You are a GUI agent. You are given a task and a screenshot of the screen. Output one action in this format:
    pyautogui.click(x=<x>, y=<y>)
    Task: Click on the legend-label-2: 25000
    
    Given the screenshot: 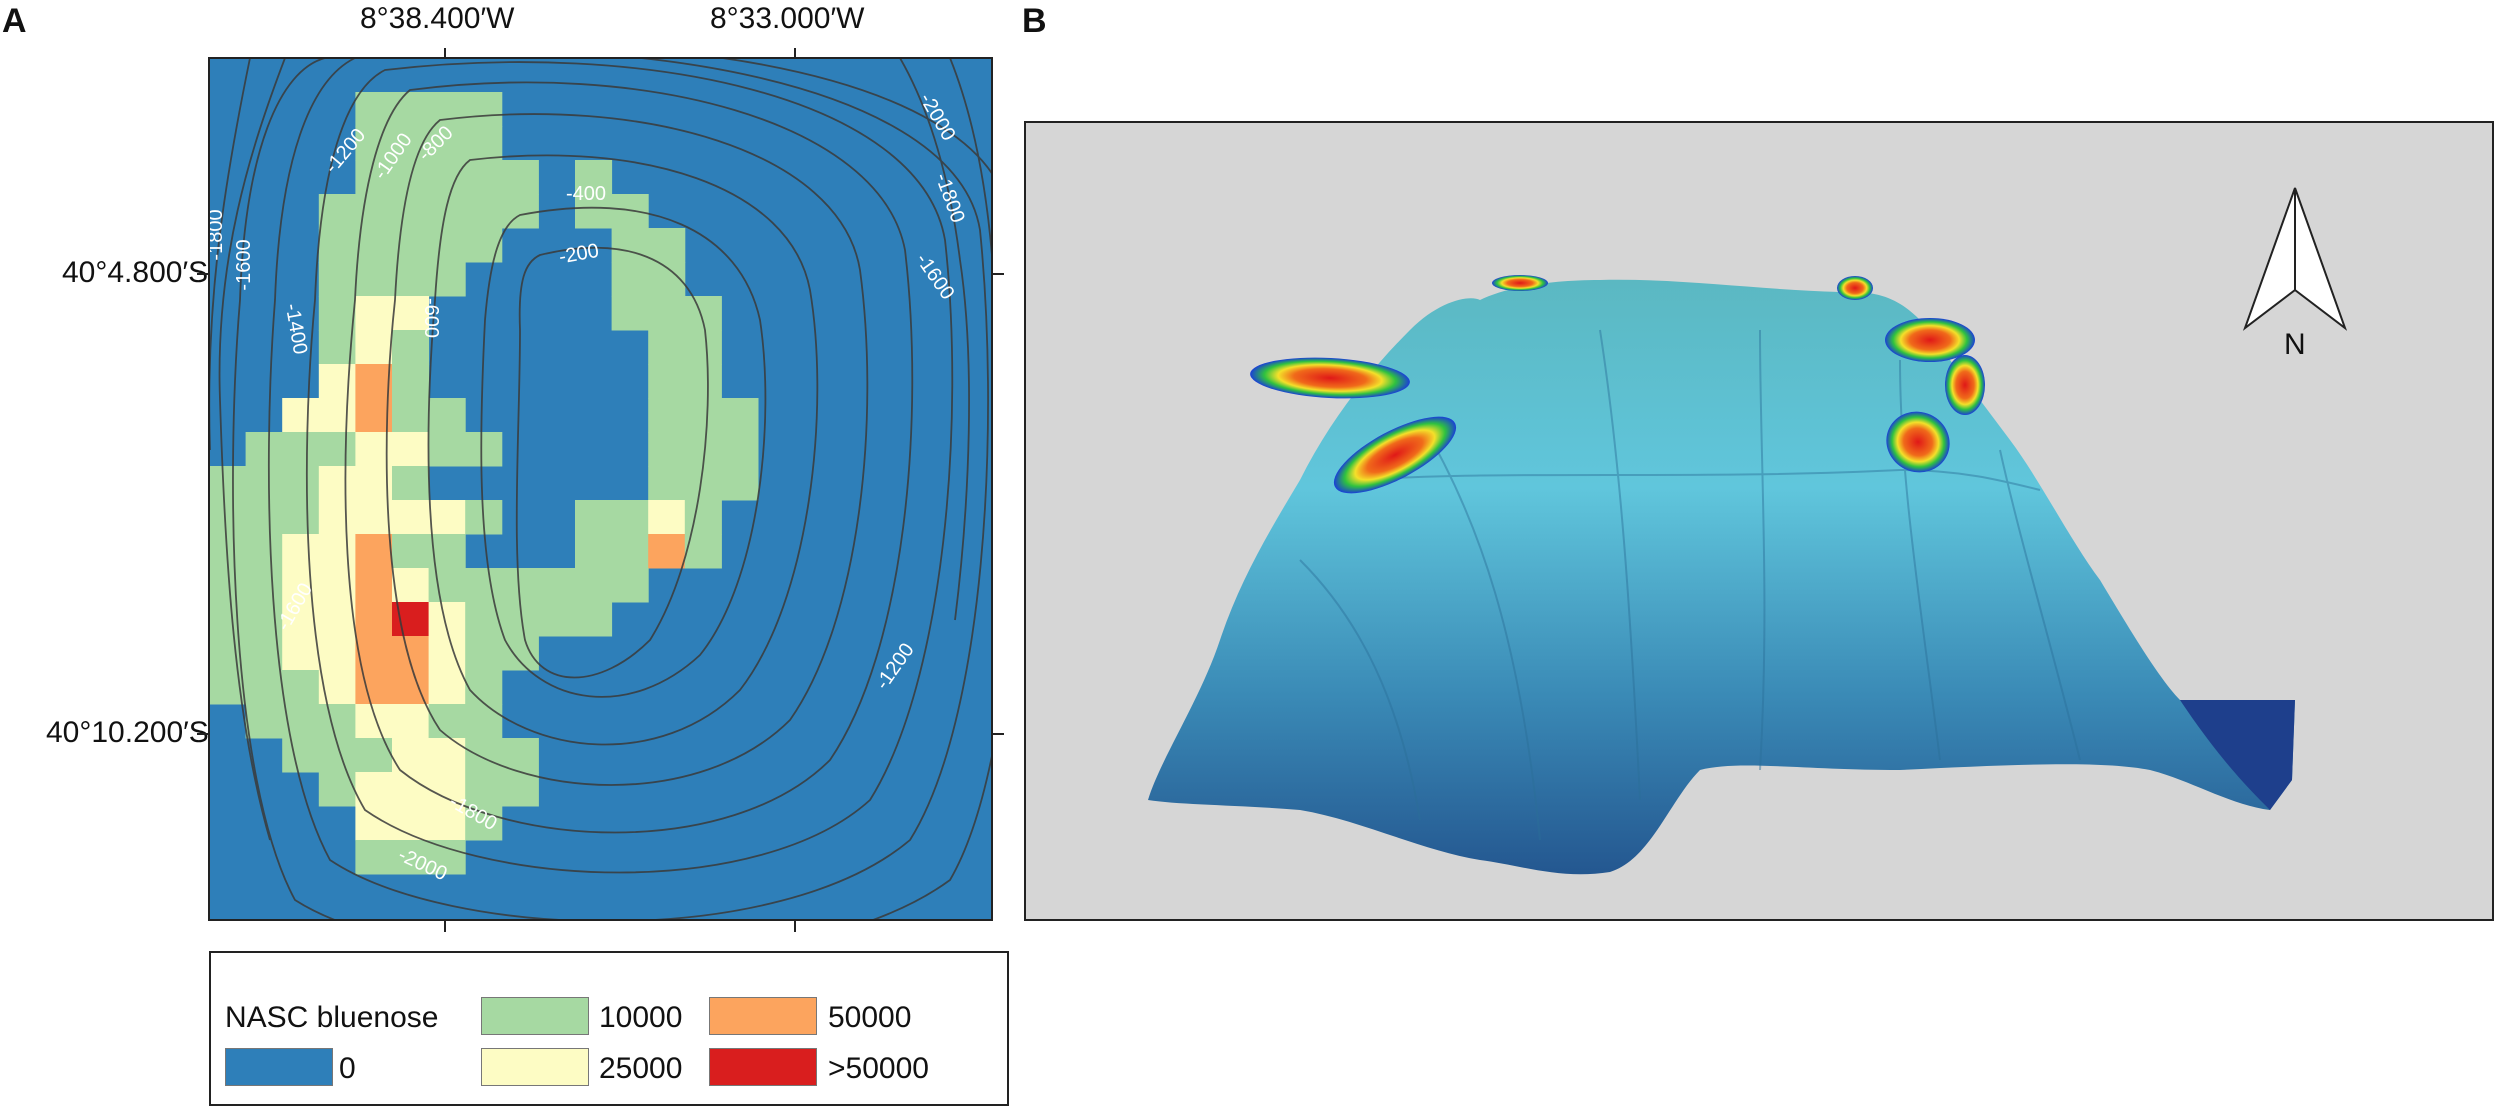 What is the action you would take?
    pyautogui.click(x=641, y=1068)
    